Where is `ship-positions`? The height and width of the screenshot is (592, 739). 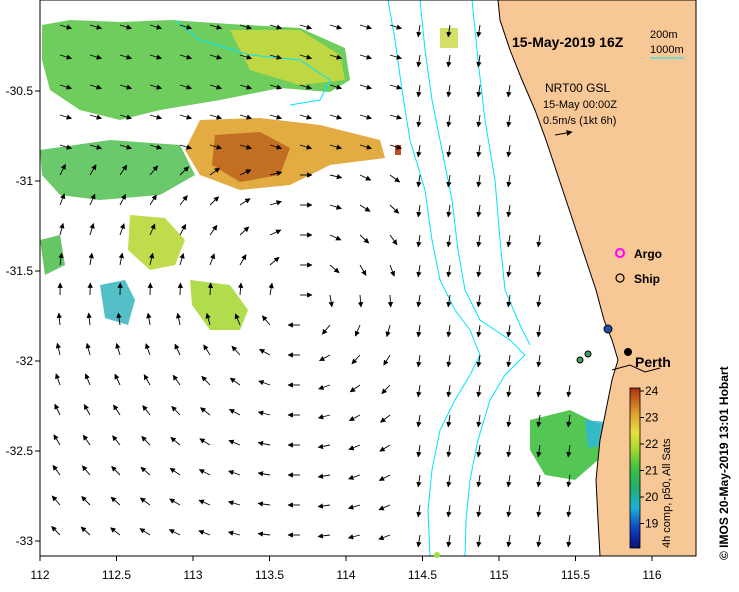
ship-positions is located at coordinates (533, 441).